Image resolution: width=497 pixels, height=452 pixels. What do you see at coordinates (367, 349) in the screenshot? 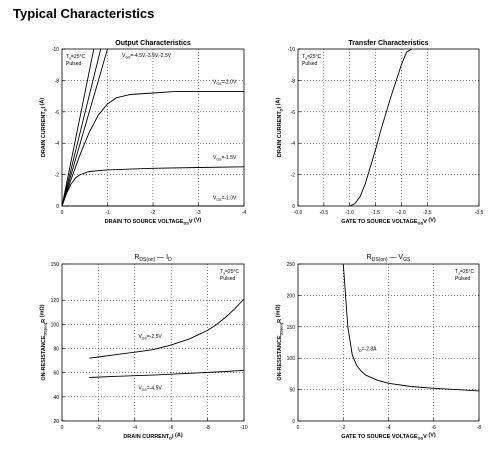
I see `series-label: ID=-2.8A` at bounding box center [367, 349].